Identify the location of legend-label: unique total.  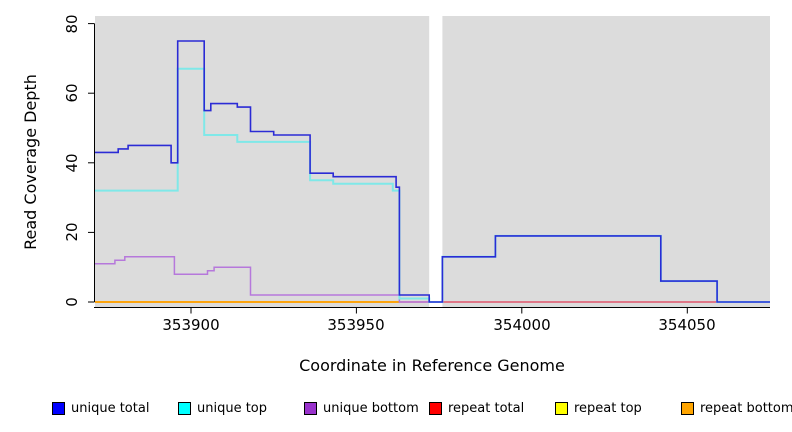
(110, 408).